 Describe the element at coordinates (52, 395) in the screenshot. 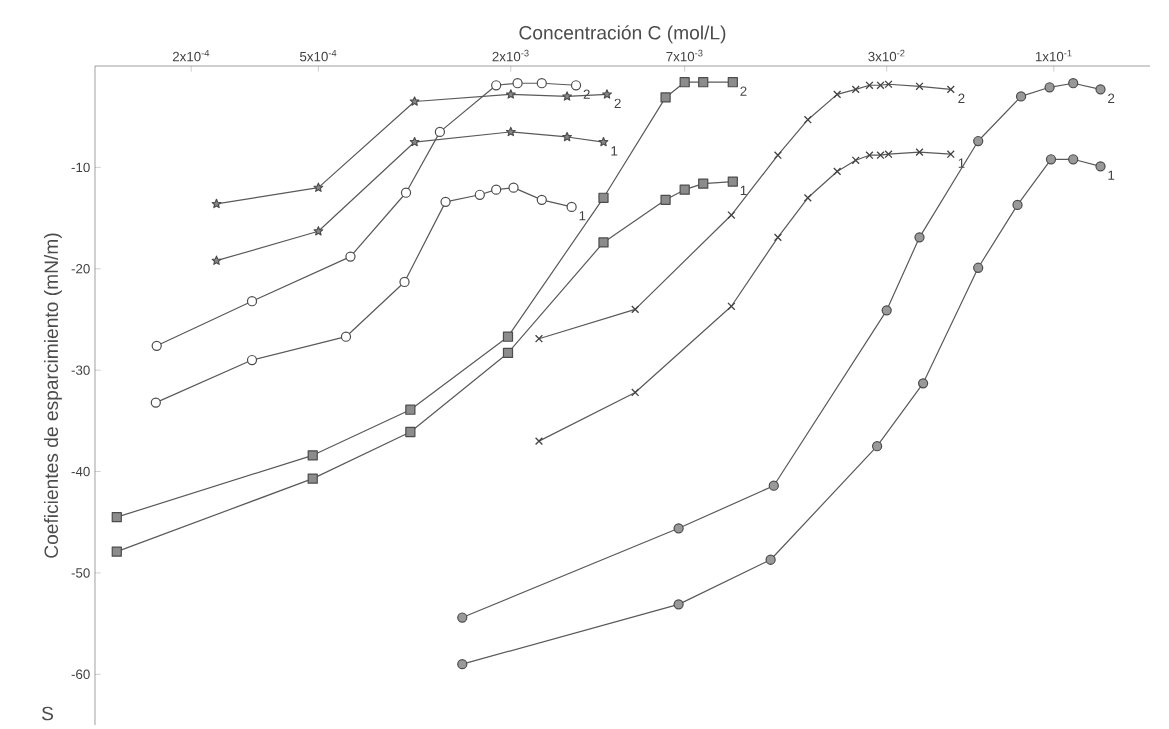

I see `y-axis-title: Coeficientes de esparcimiento (mN/m)` at that location.